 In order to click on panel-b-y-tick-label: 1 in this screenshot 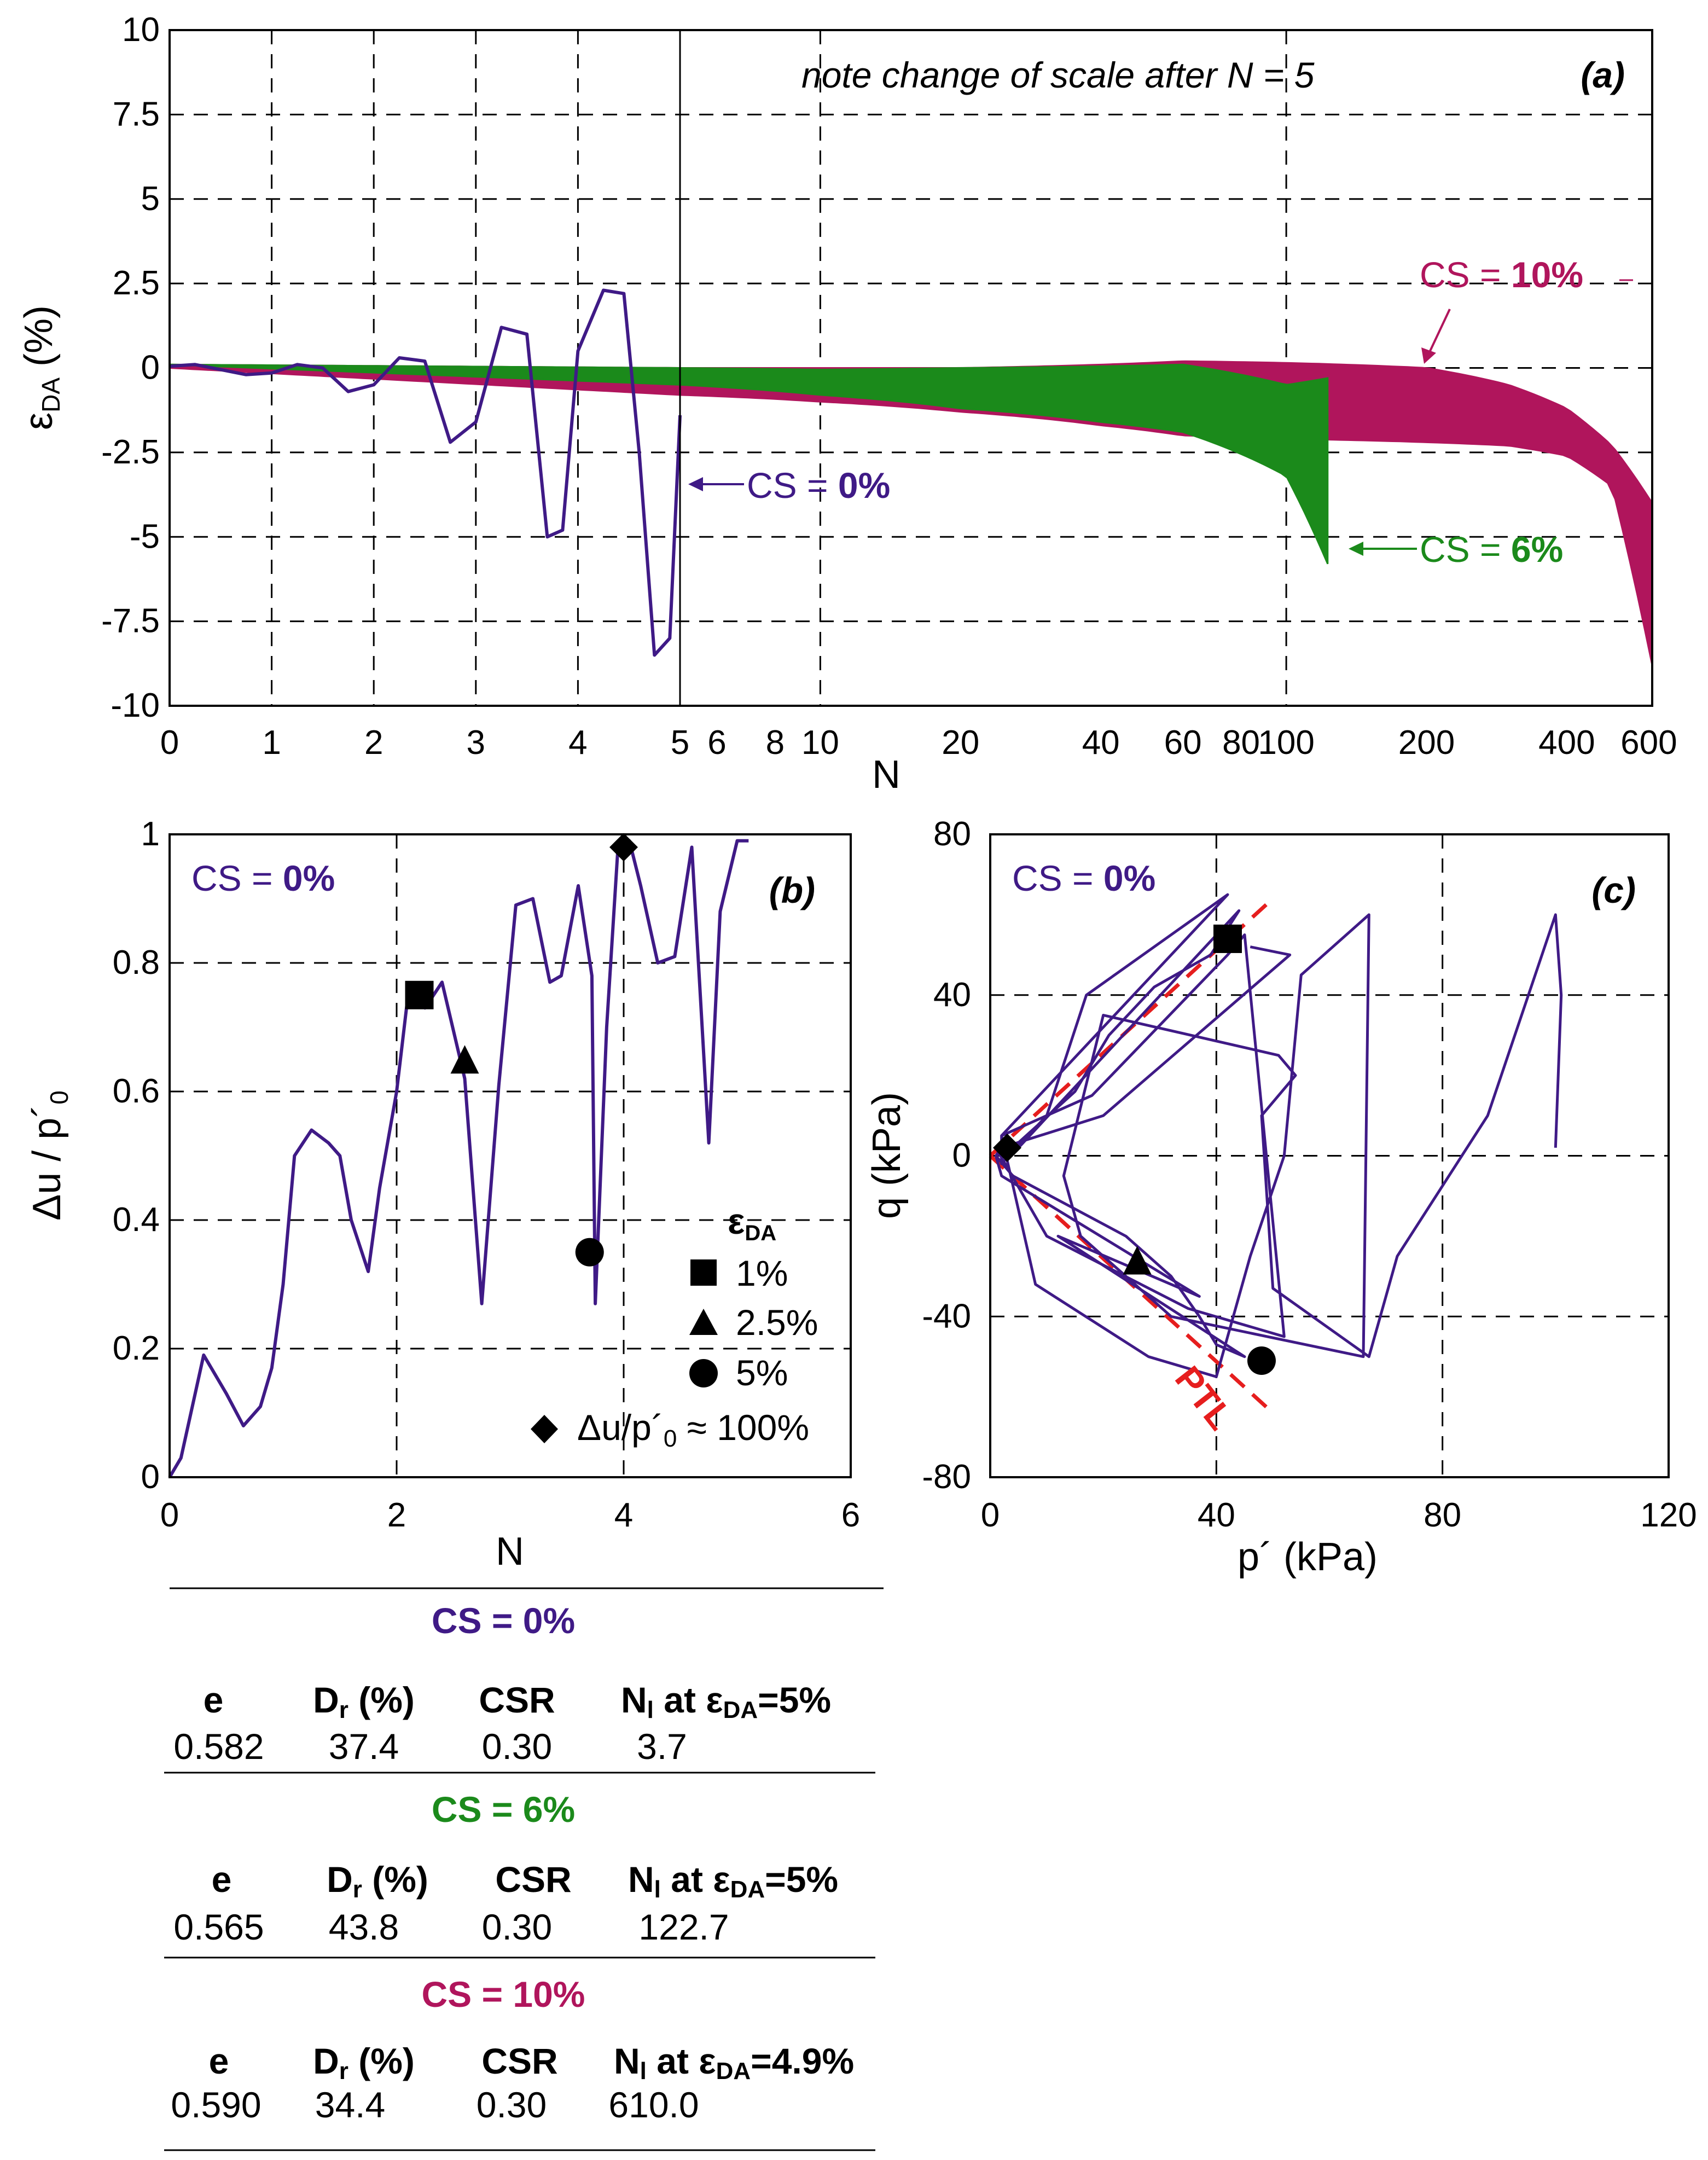, I will do `click(150, 834)`.